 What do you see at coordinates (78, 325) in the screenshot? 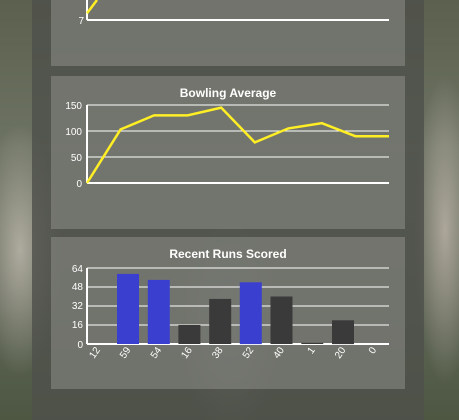
I see `y-tick-label: 16` at bounding box center [78, 325].